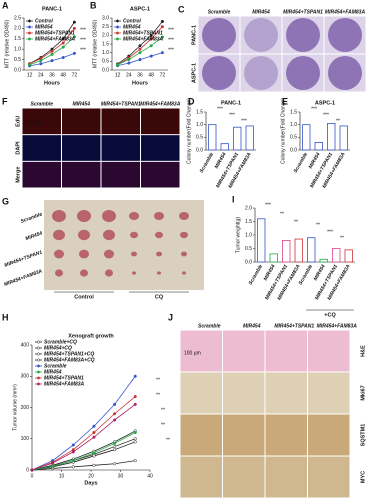  Describe the element at coordinates (17, 50) in the screenshot. I see `y-tick-label: 1.0` at that location.